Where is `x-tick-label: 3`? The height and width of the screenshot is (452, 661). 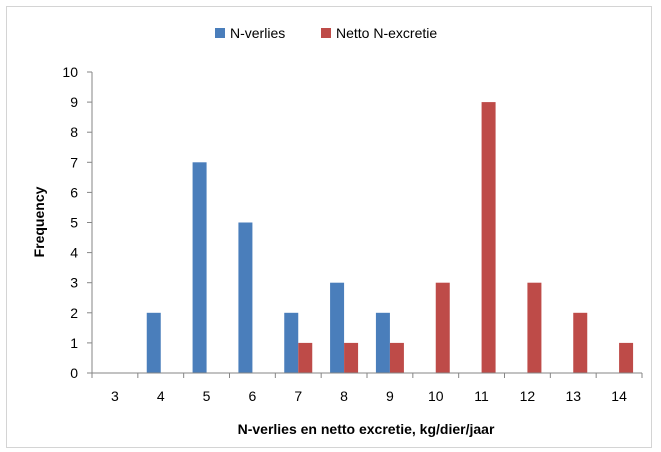
x-tick-label: 3 is located at coordinates (115, 396).